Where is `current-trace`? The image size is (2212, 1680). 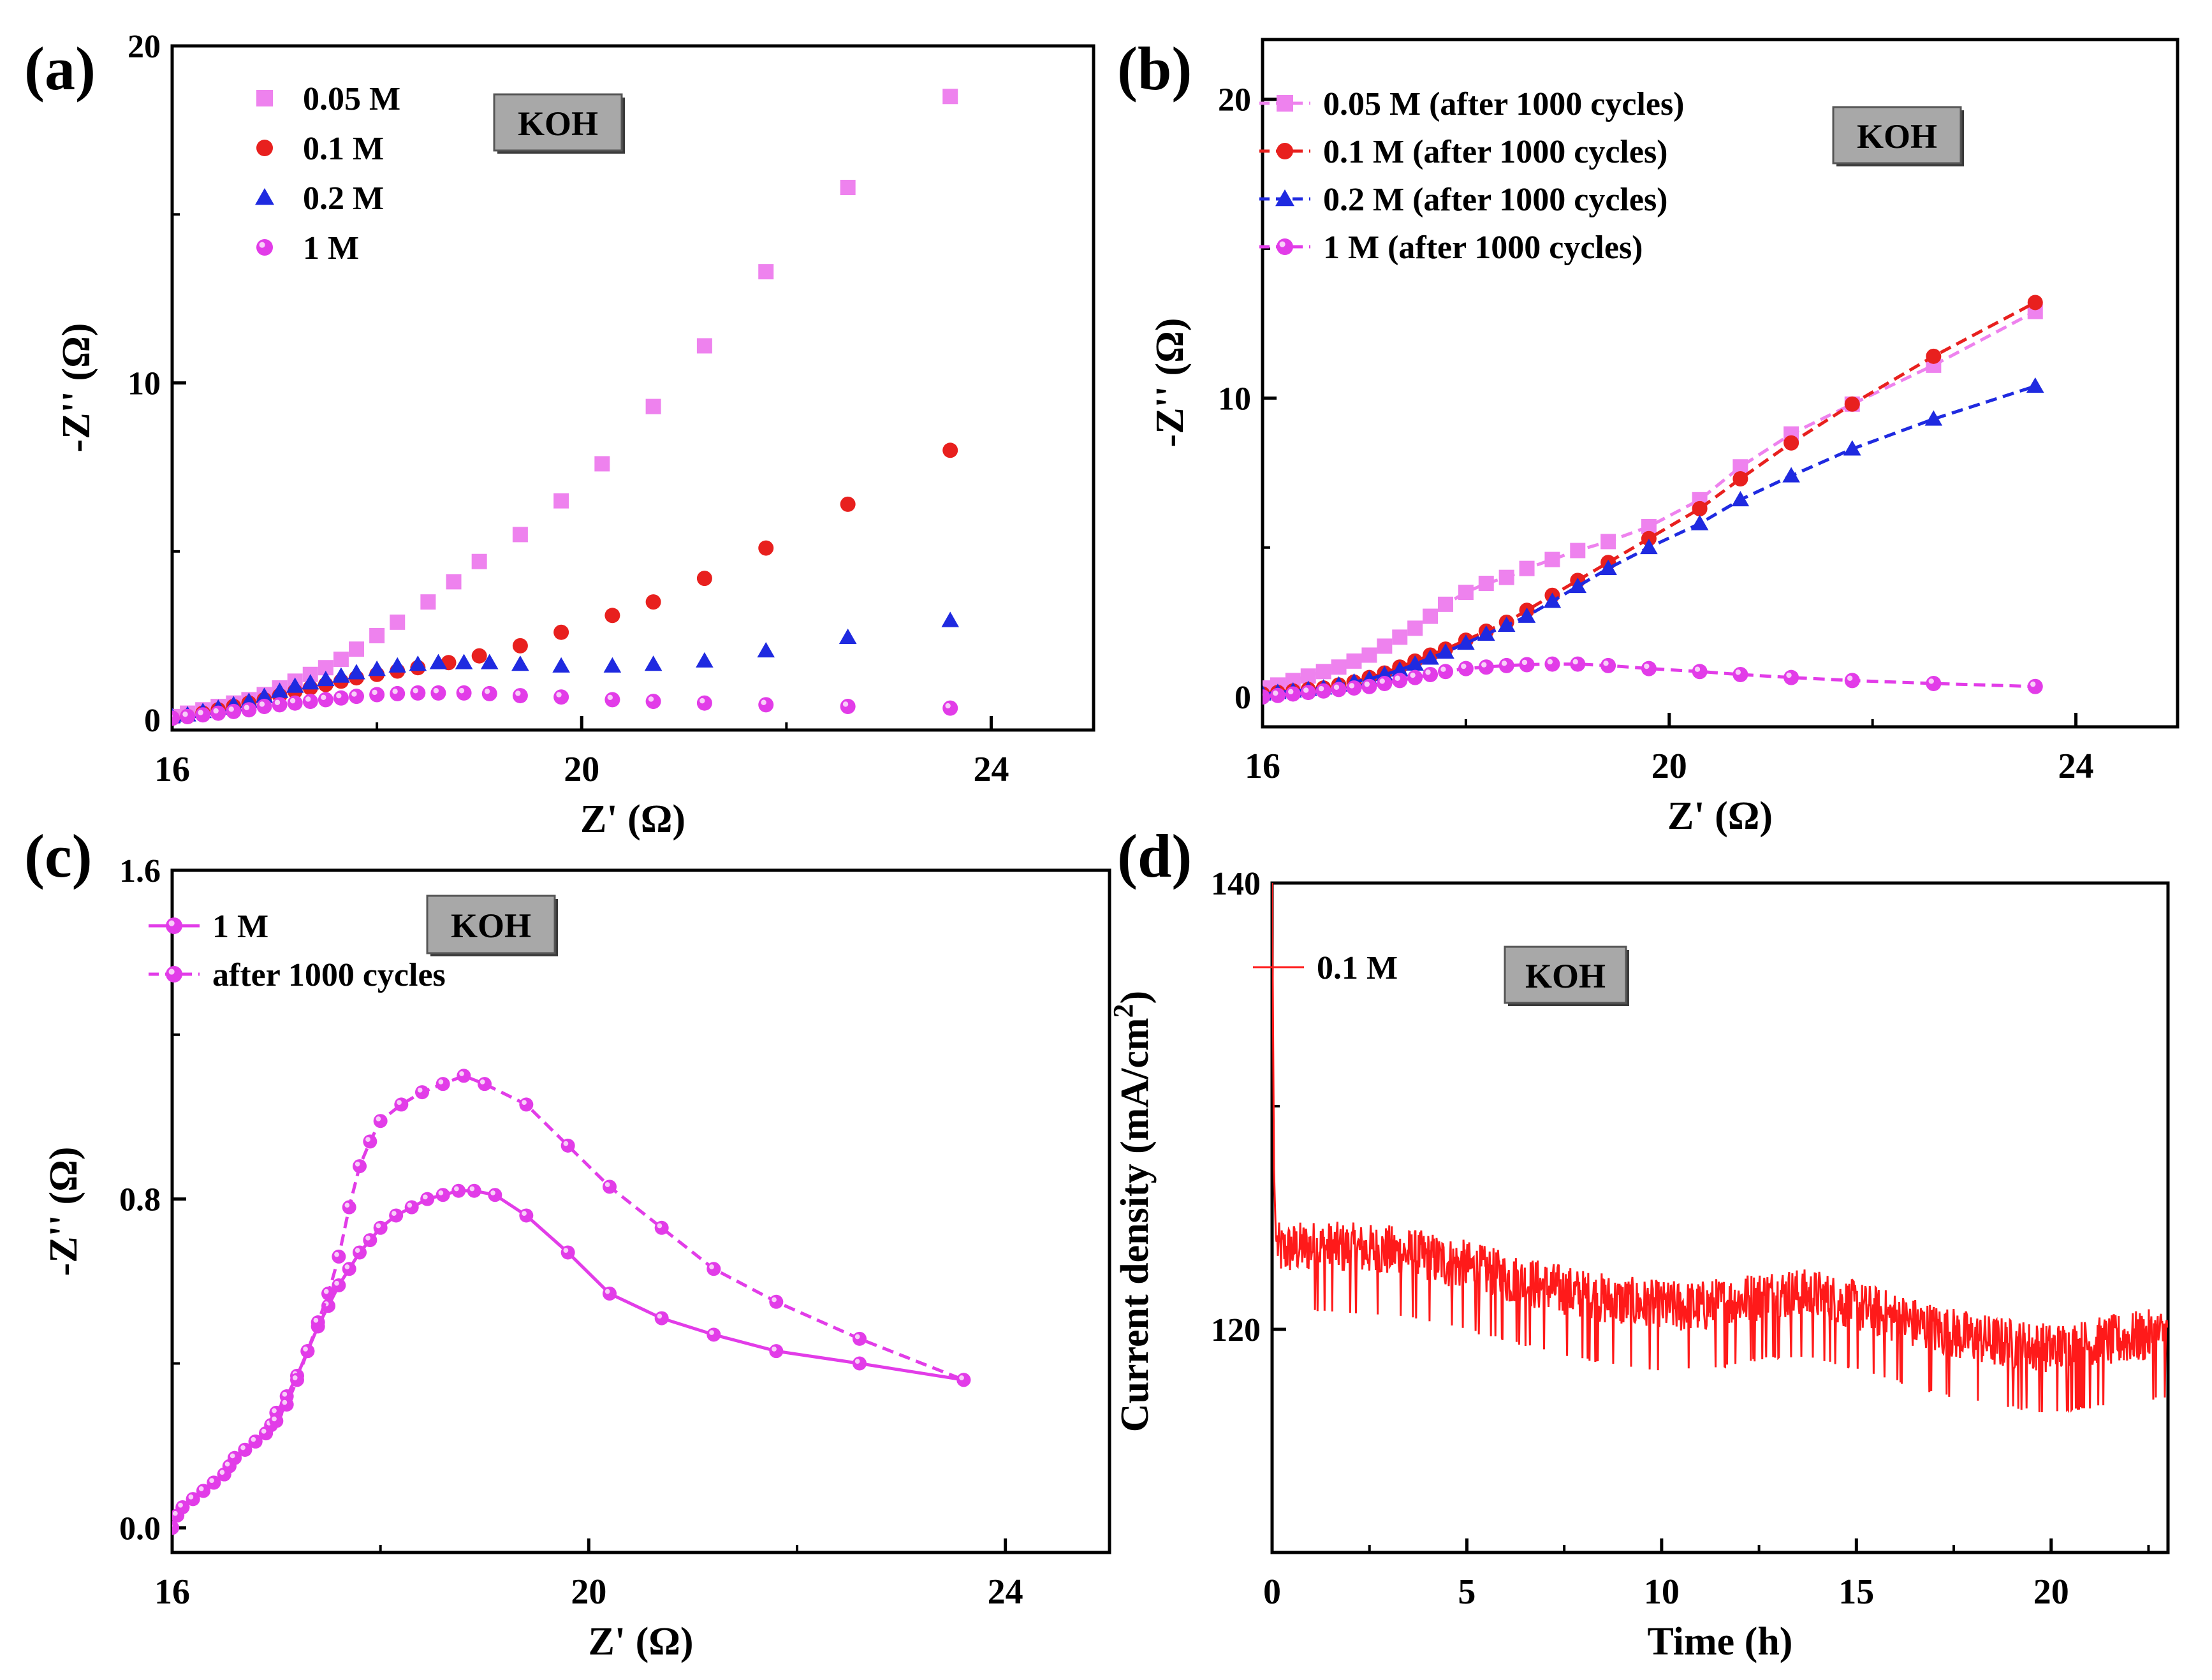 current-trace is located at coordinates (1720, 1148).